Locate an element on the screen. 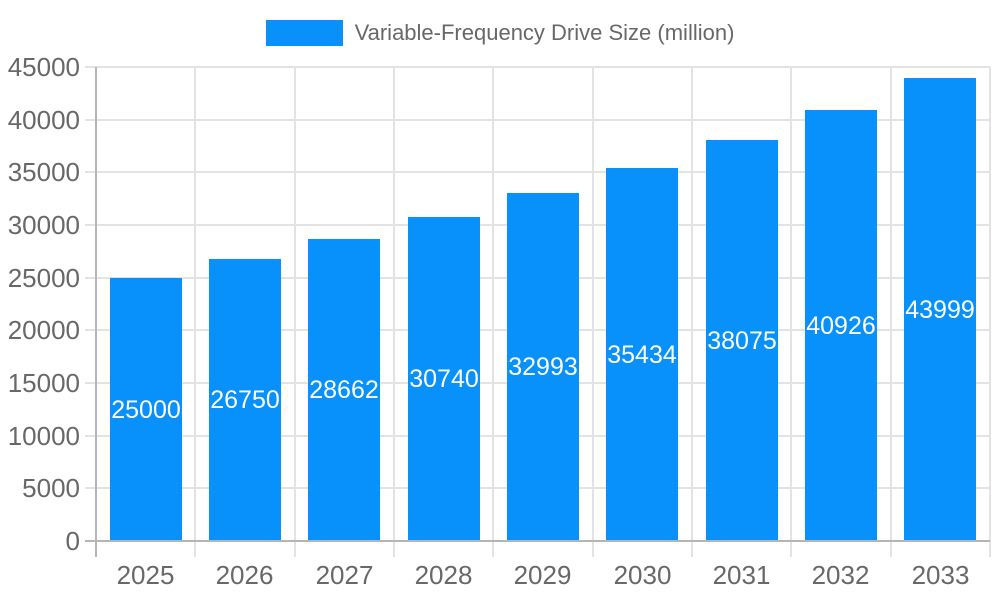 The image size is (1000, 600). x-tick-label: 2028 is located at coordinates (443, 575).